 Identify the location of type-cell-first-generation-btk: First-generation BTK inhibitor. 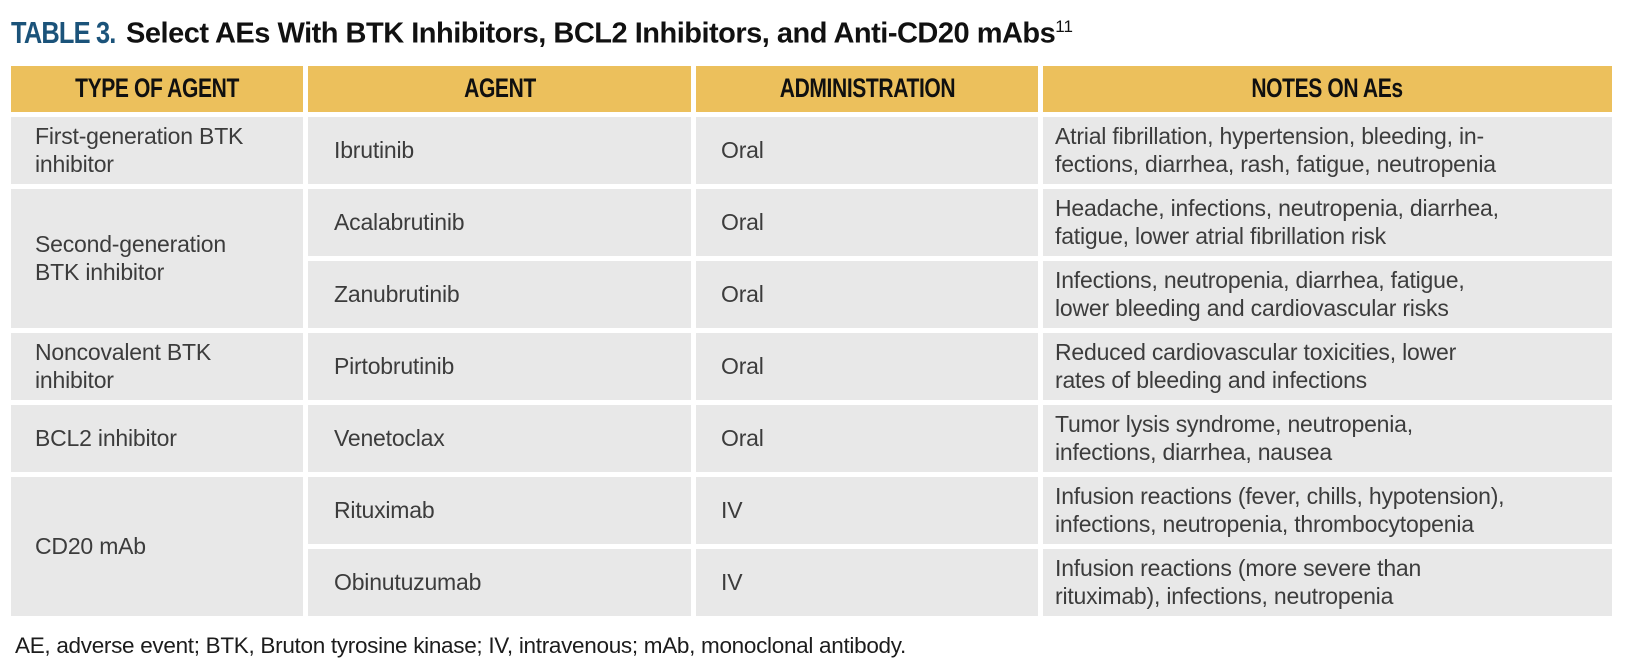
(157, 150).